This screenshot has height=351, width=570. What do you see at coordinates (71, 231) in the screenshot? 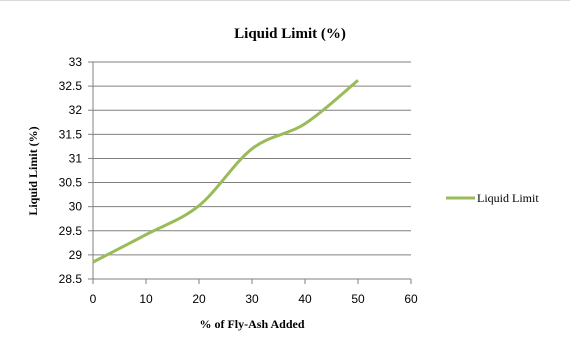
I see `y-tick-label: 29.5` at bounding box center [71, 231].